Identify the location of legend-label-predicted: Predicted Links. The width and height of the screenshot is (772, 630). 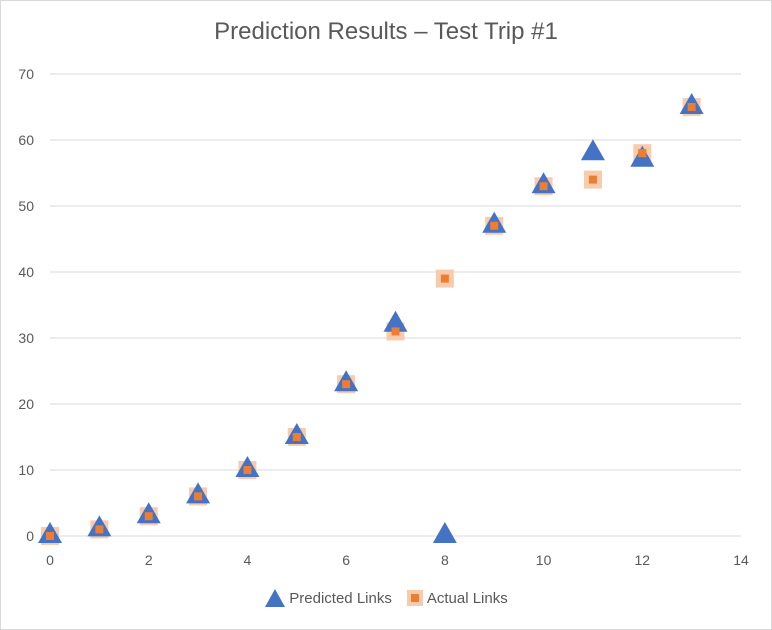
(340, 598).